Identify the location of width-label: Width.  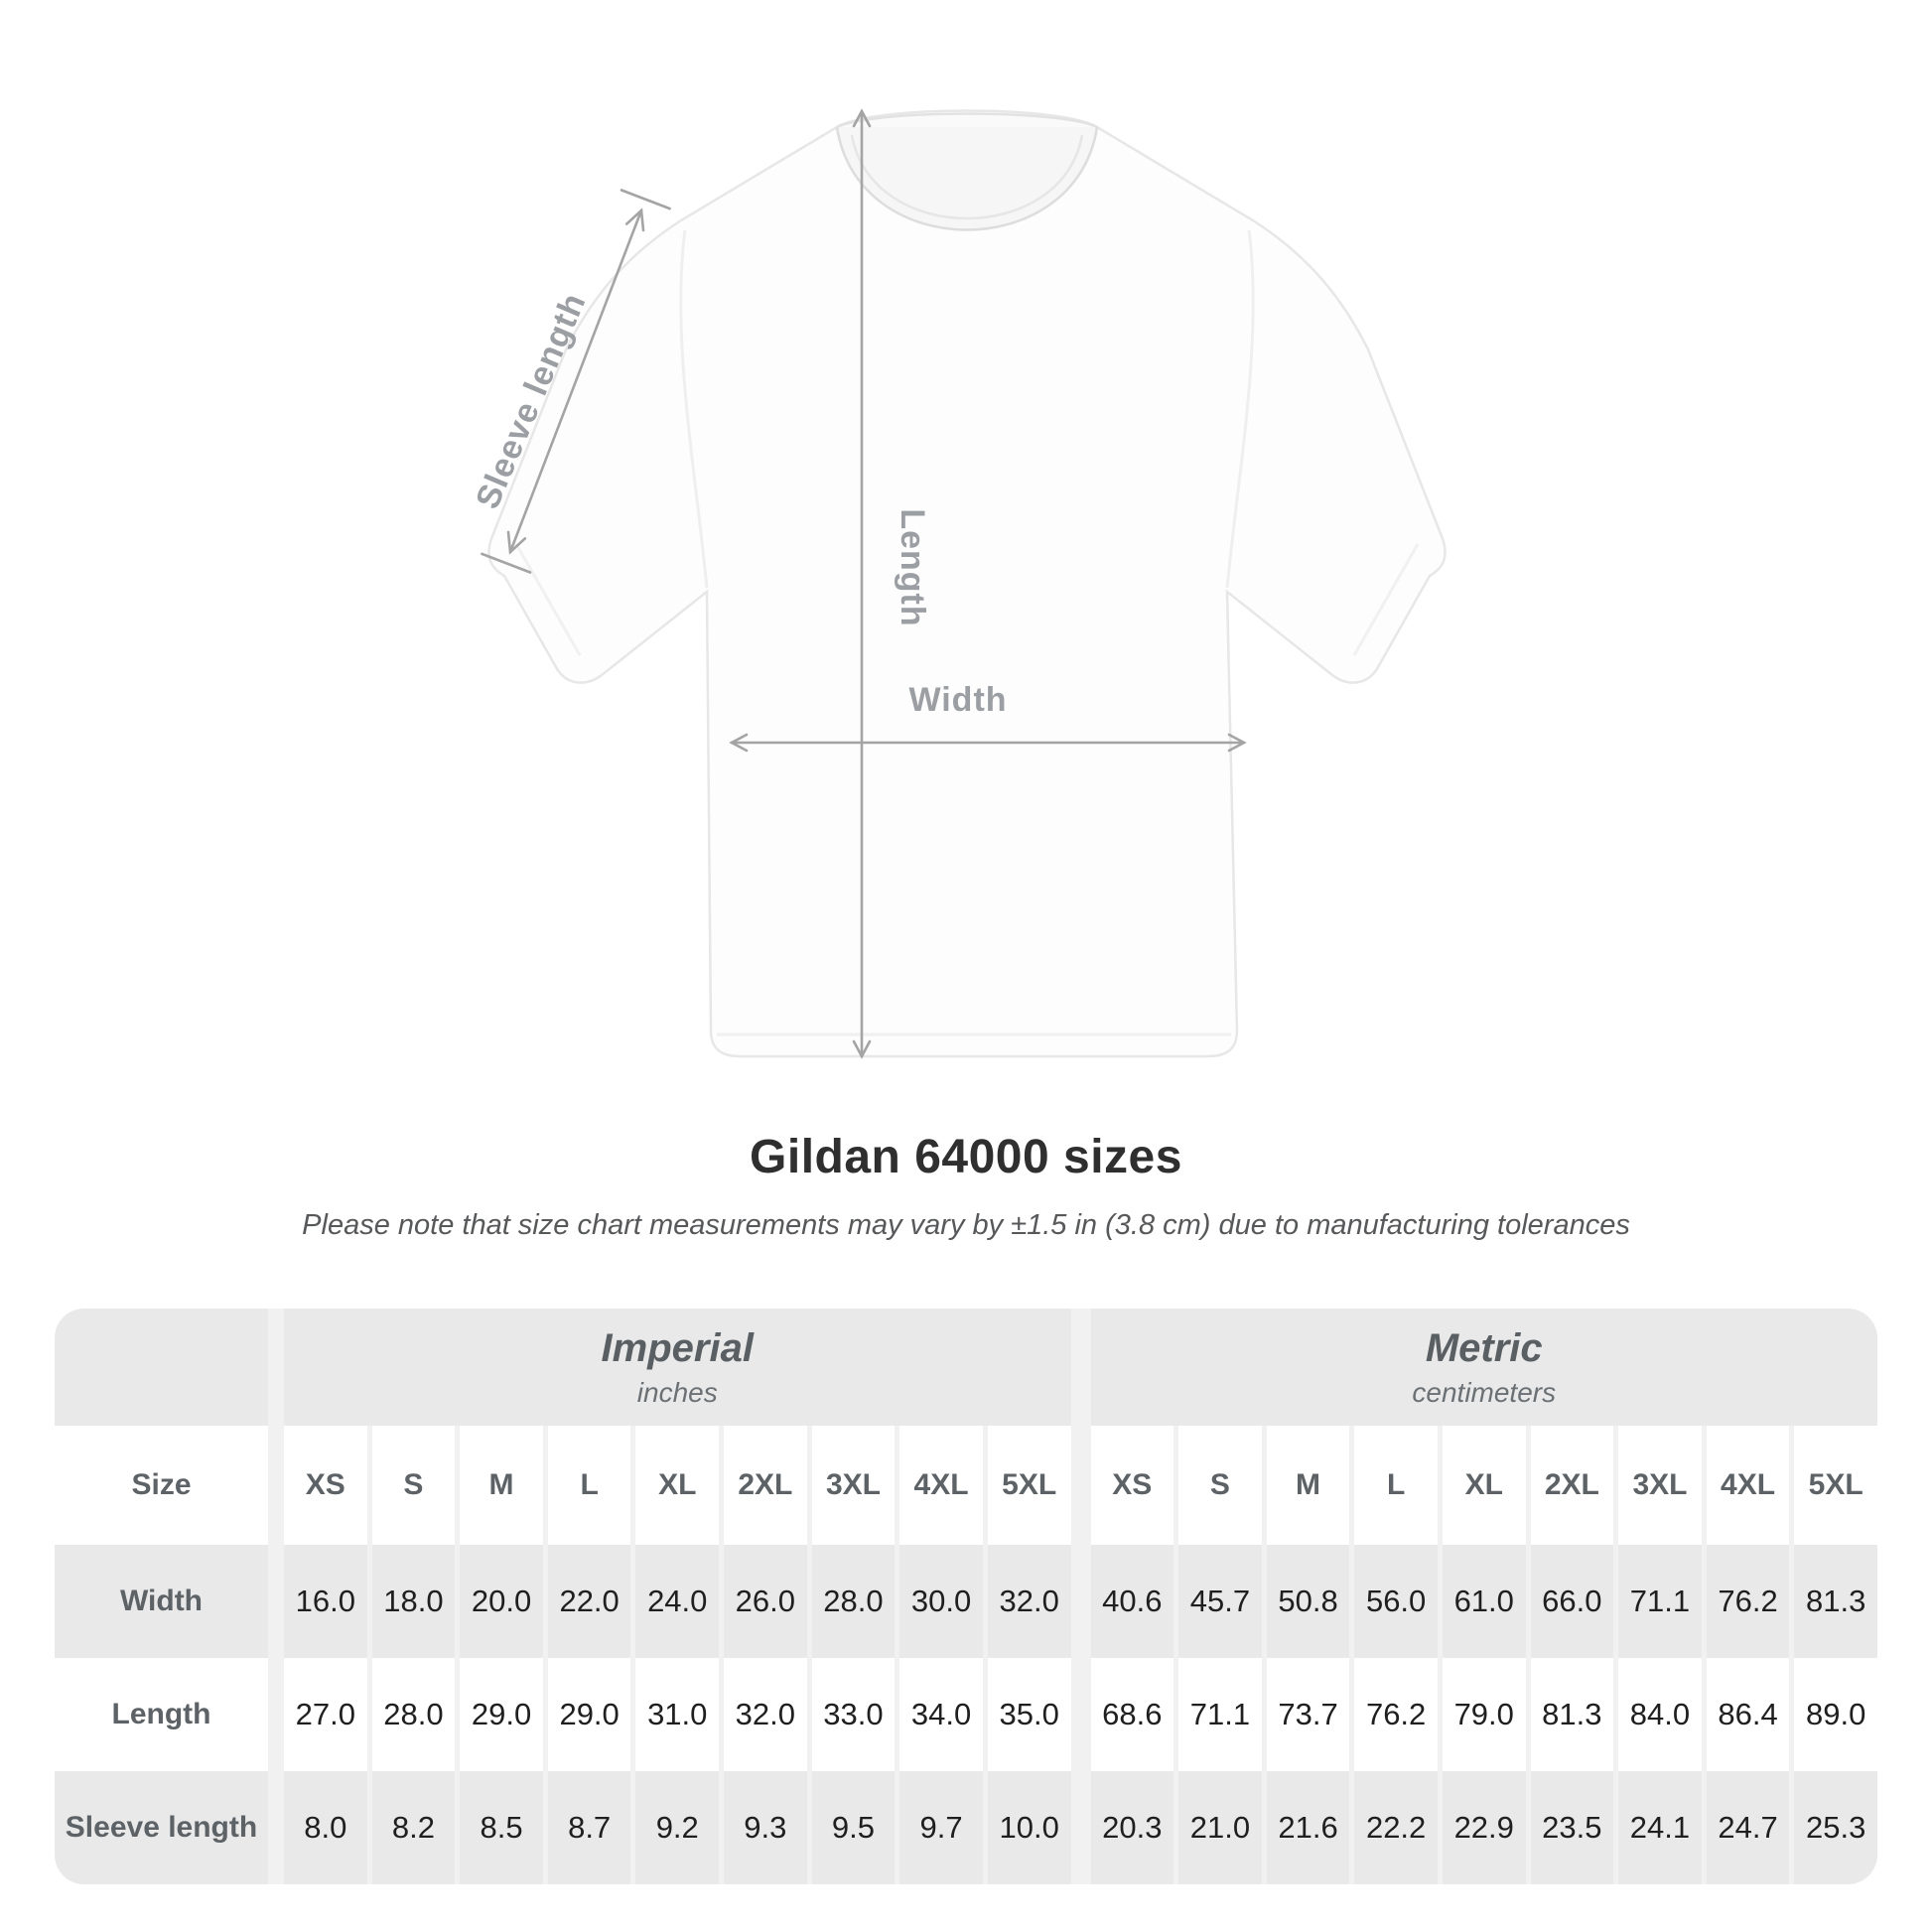
(958, 700).